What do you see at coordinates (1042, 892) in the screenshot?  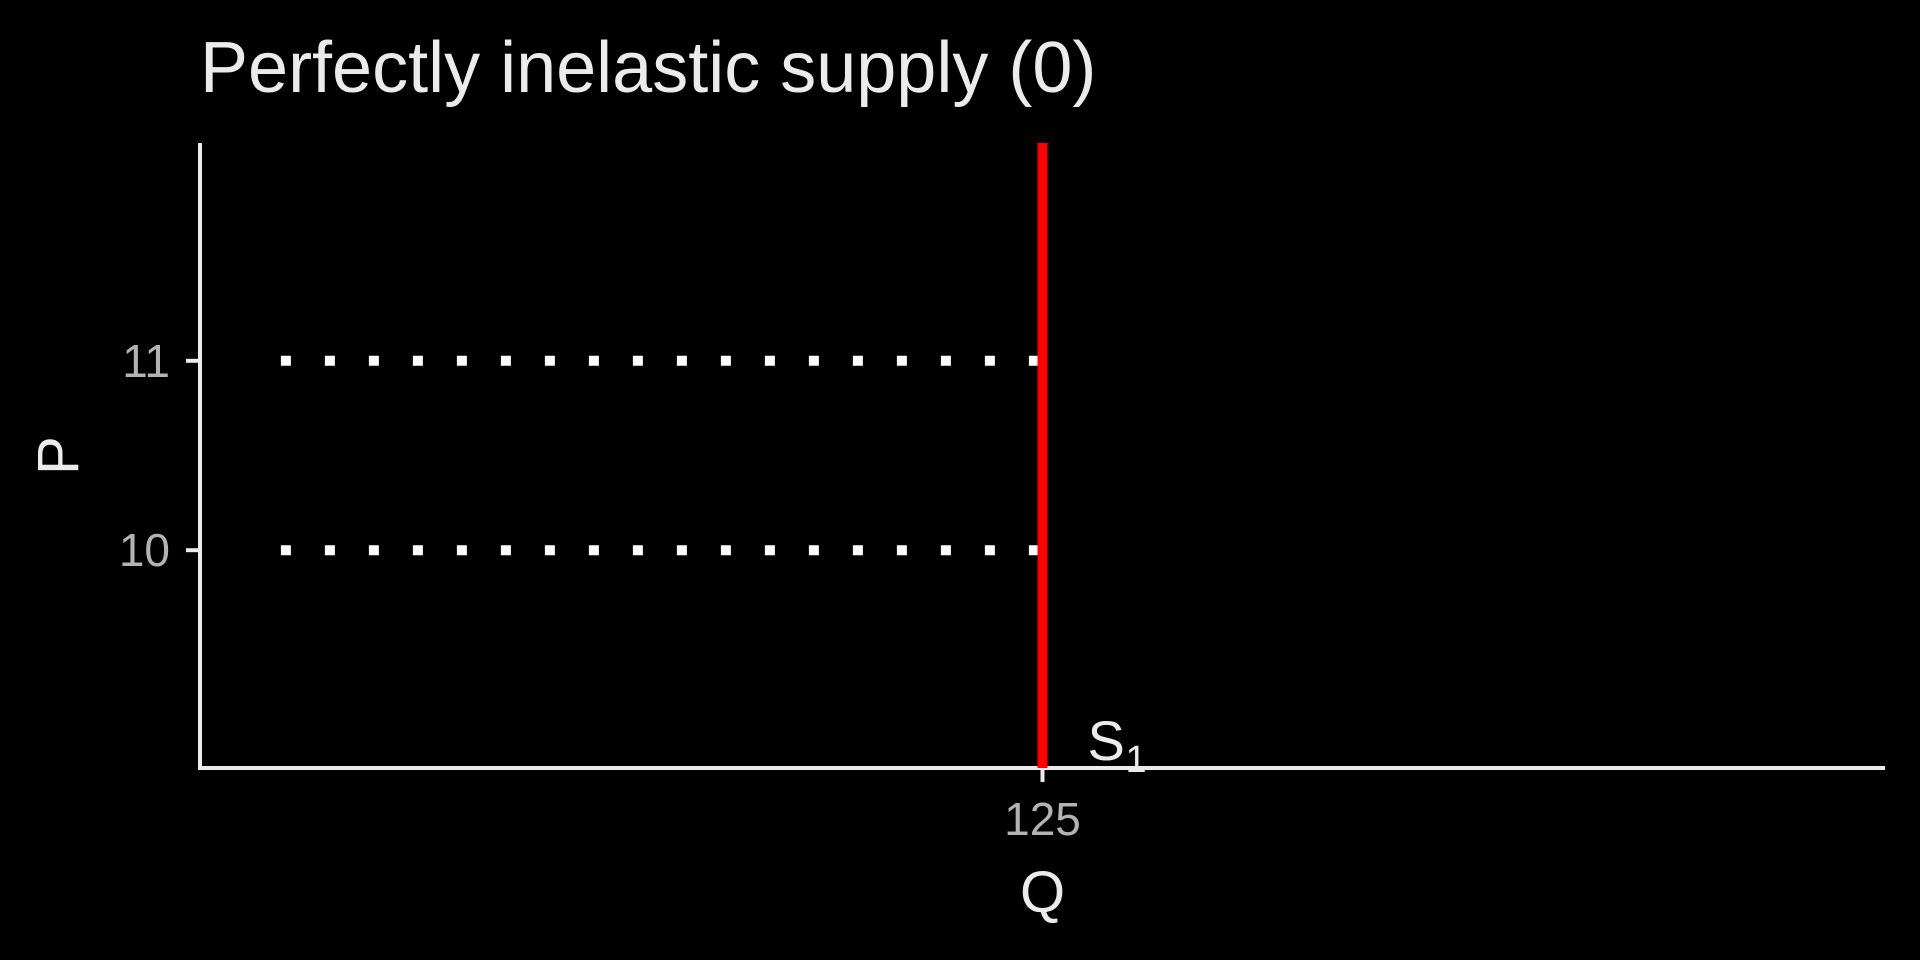 I see `x-axis-title: Q` at bounding box center [1042, 892].